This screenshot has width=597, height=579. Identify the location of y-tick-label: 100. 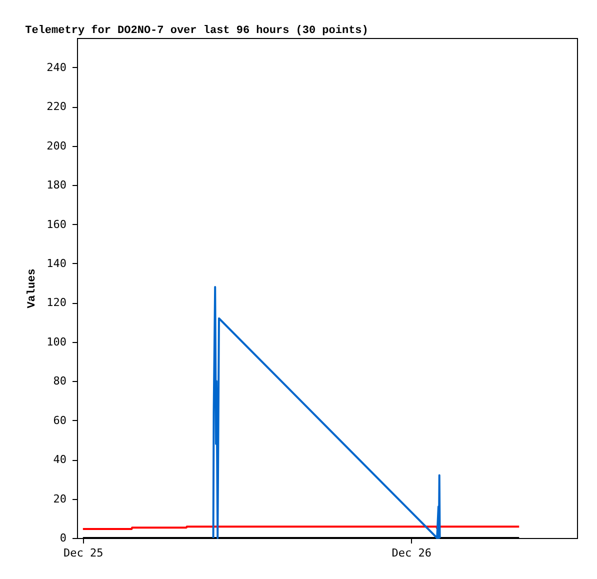
(56, 341).